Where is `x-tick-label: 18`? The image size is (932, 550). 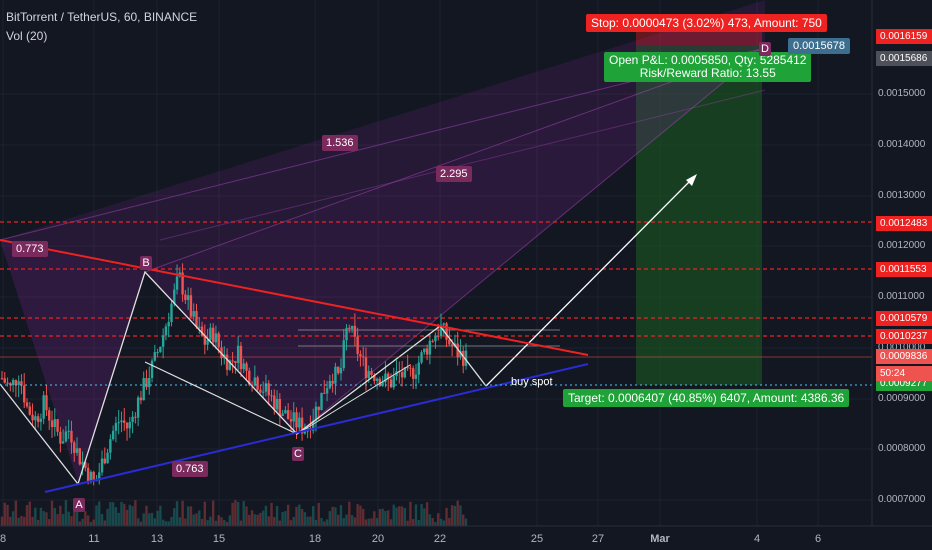
x-tick-label: 18 is located at coordinates (315, 539).